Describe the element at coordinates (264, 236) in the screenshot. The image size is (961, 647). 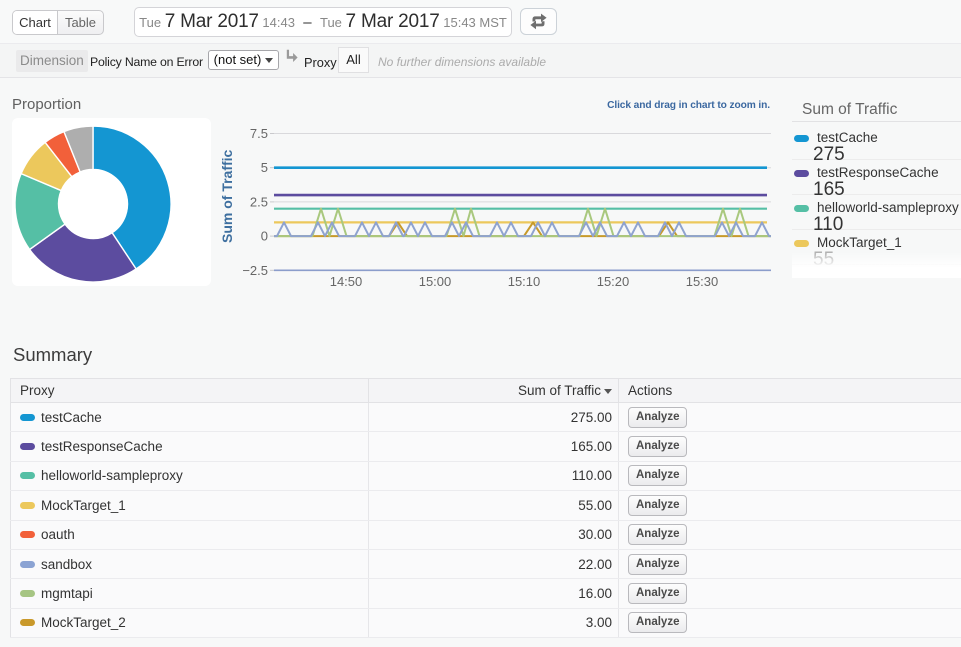
I see `svg-text: 0` at that location.